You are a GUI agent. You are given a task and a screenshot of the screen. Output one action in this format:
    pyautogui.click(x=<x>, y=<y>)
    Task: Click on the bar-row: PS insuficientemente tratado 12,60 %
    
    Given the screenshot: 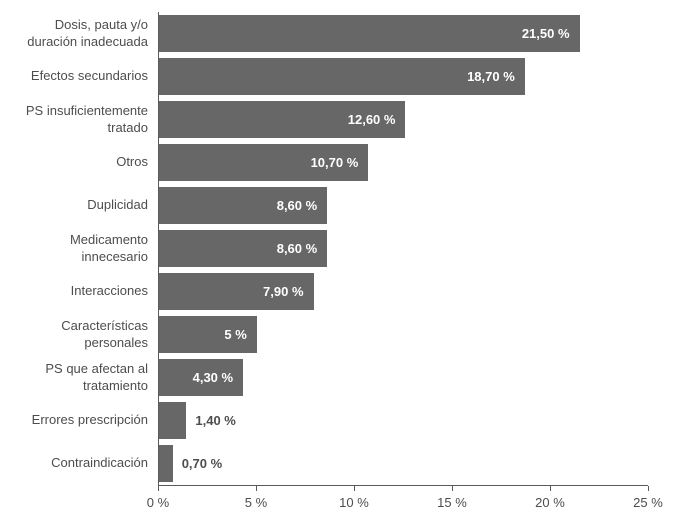 What is the action you would take?
    pyautogui.click(x=328, y=119)
    